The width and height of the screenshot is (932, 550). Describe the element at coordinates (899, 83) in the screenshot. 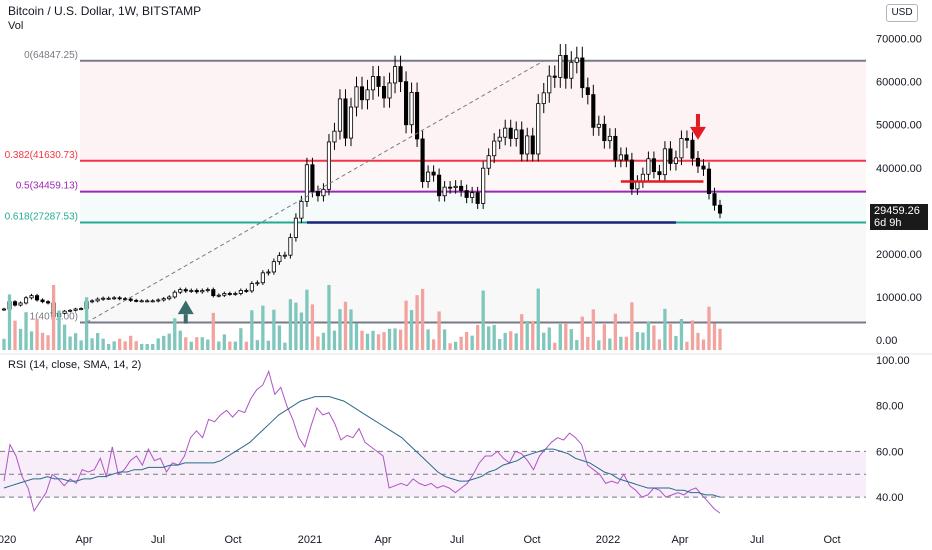

I see `price-tick-label: 60000.00` at that location.